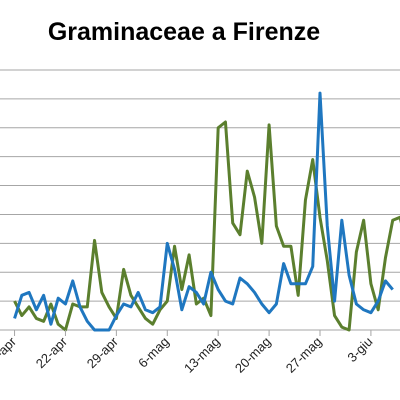 This screenshot has height=400, width=400. What do you see at coordinates (304, 355) in the screenshot?
I see `x-tick-label: 27-mag` at bounding box center [304, 355].